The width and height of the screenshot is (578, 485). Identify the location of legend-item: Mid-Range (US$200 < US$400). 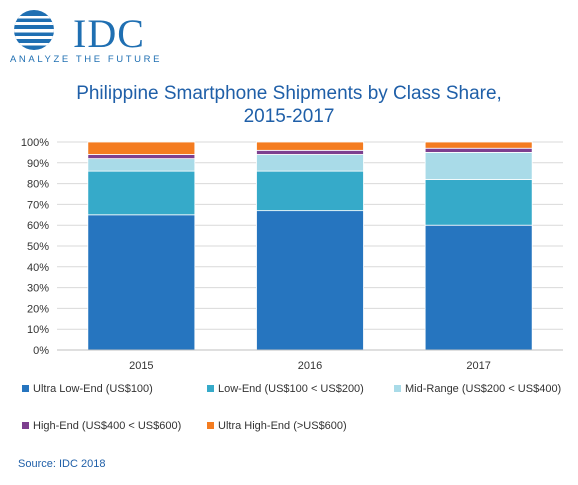
(477, 389).